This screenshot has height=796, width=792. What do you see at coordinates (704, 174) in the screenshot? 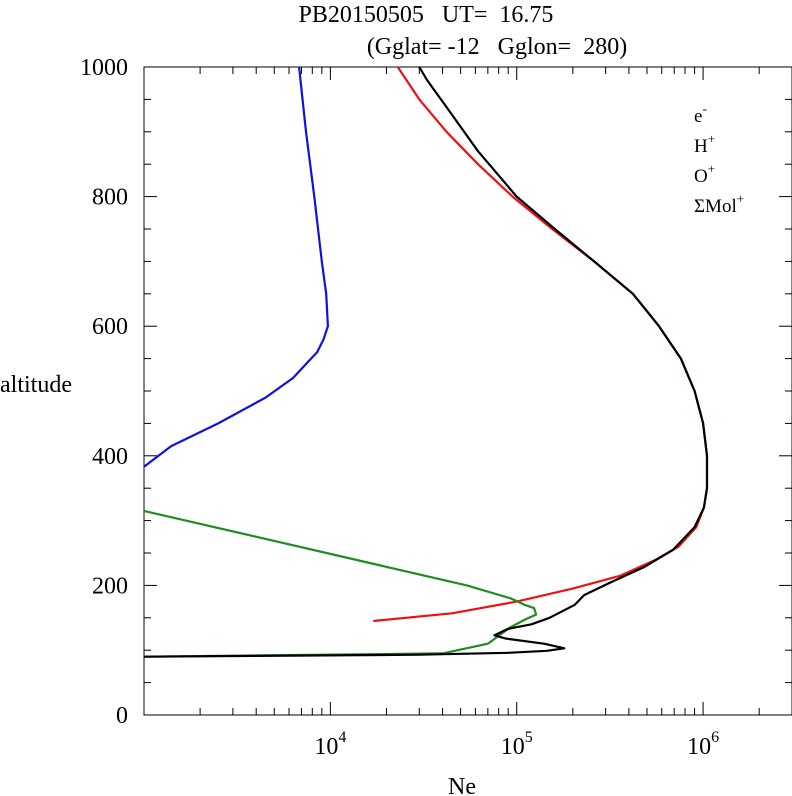
I see `legend-entry-o: O+` at bounding box center [704, 174].